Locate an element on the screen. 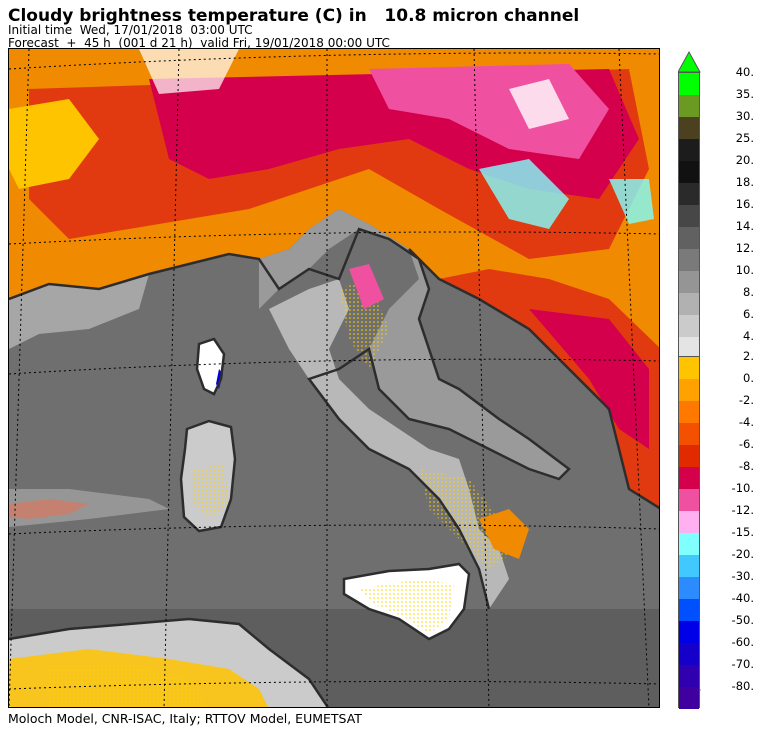 Image resolution: width=760 pixels, height=731 pixels. legend-label: 4. is located at coordinates (748, 336).